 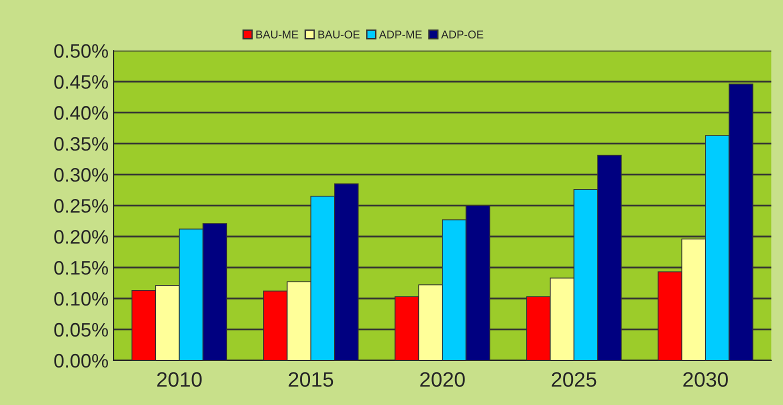 What do you see at coordinates (705, 379) in the screenshot?
I see `x-tick-label: 2030` at bounding box center [705, 379].